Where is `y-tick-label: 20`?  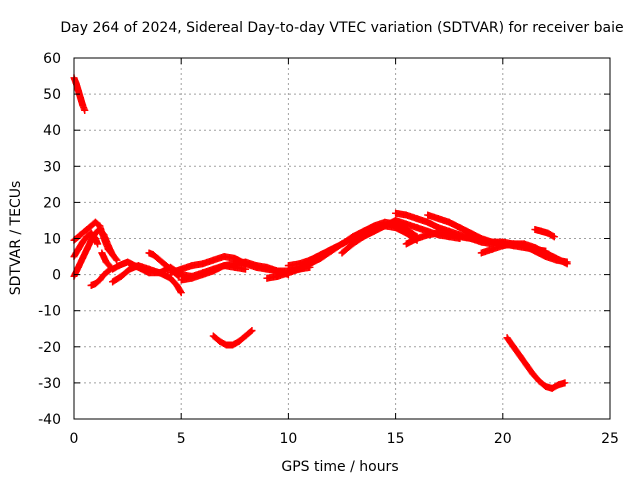 y-tick-label: 20 is located at coordinates (52, 203).